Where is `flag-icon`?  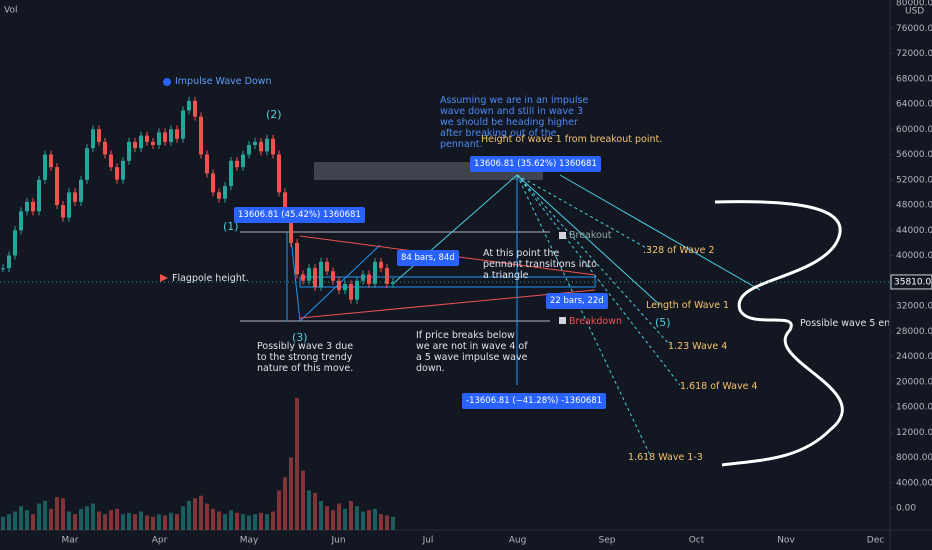 flag-icon is located at coordinates (164, 278).